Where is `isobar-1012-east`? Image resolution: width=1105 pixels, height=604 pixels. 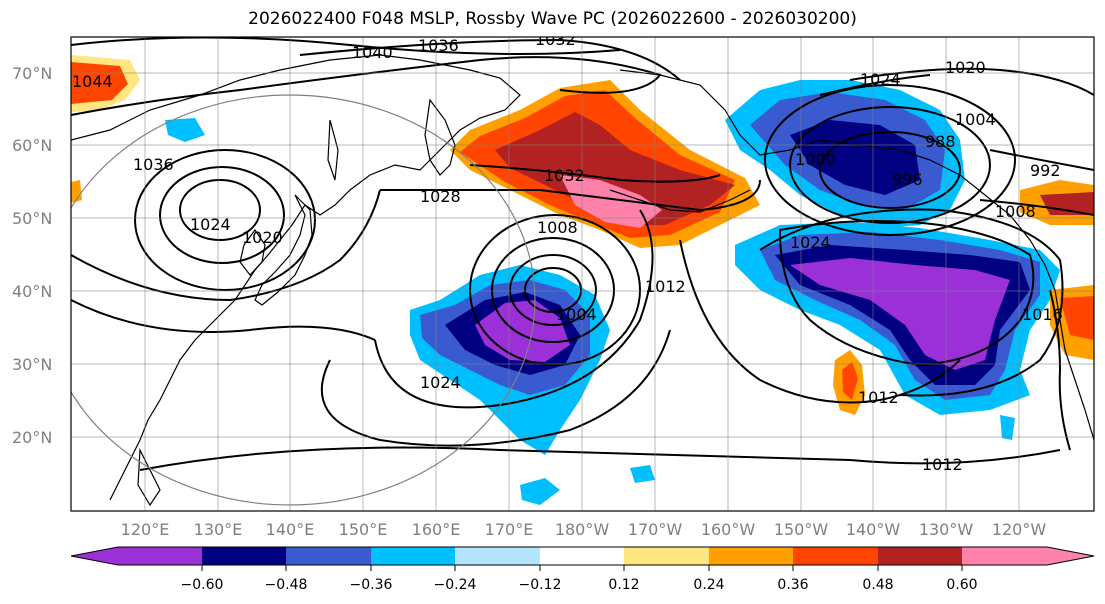
isobar-1012-east is located at coordinates (820, 321).